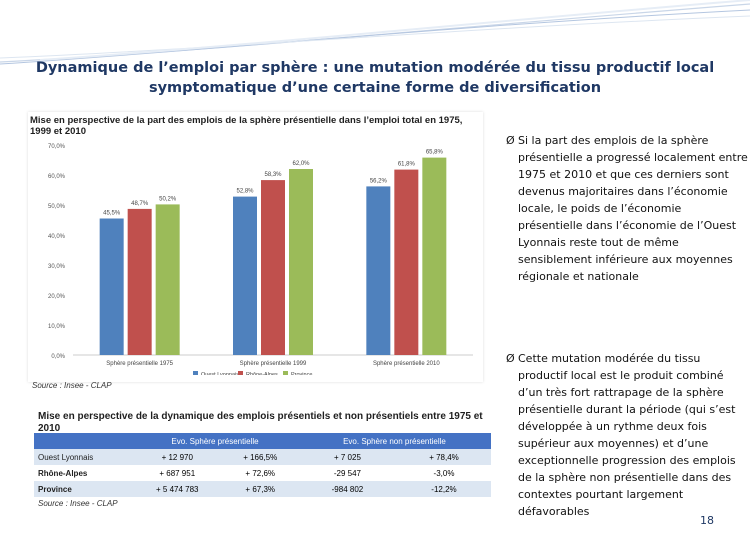 This screenshot has height=540, width=750. What do you see at coordinates (57, 327) in the screenshot?
I see `y-tick-label: 10,0%` at bounding box center [57, 327].